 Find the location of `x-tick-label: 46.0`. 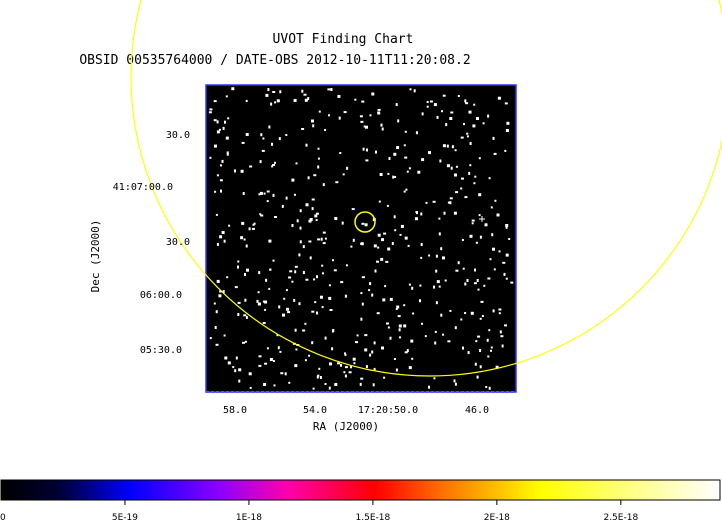

x-tick-label: 46.0 is located at coordinates (477, 410).